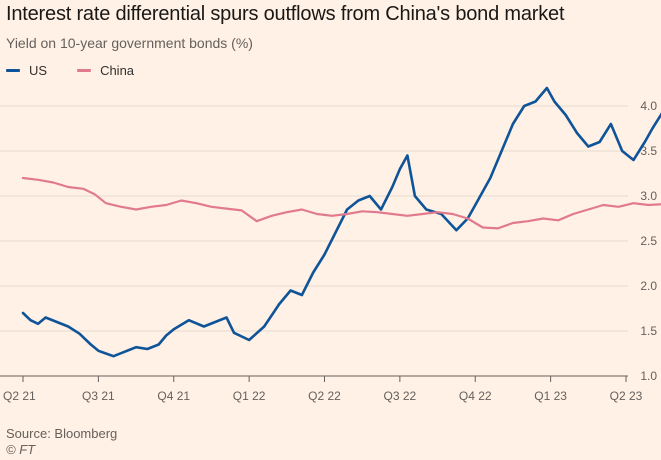 This screenshot has height=460, width=661. Describe the element at coordinates (400, 396) in the screenshot. I see `x-tick-label: Q3 22` at that location.